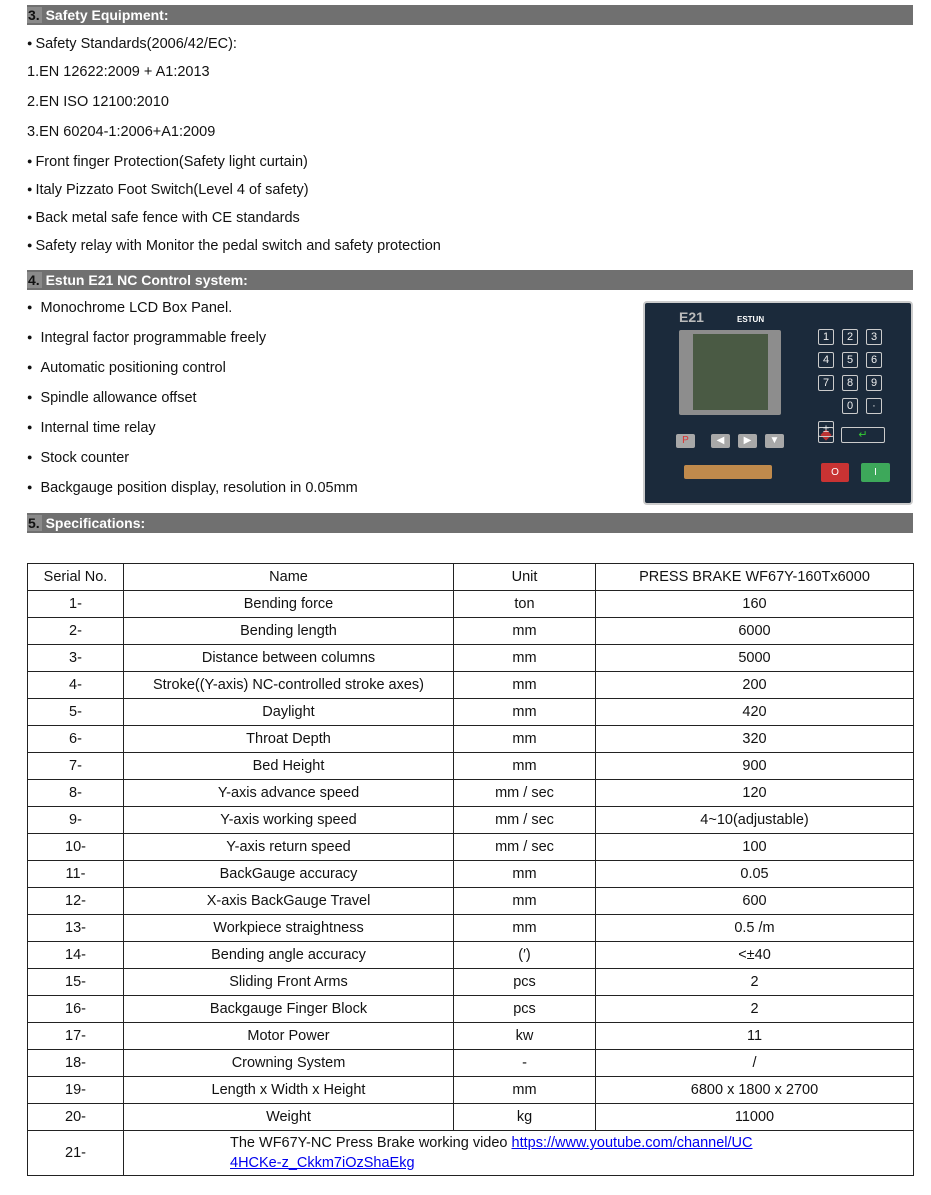  I want to click on serial-cell: 1-, so click(75, 604).